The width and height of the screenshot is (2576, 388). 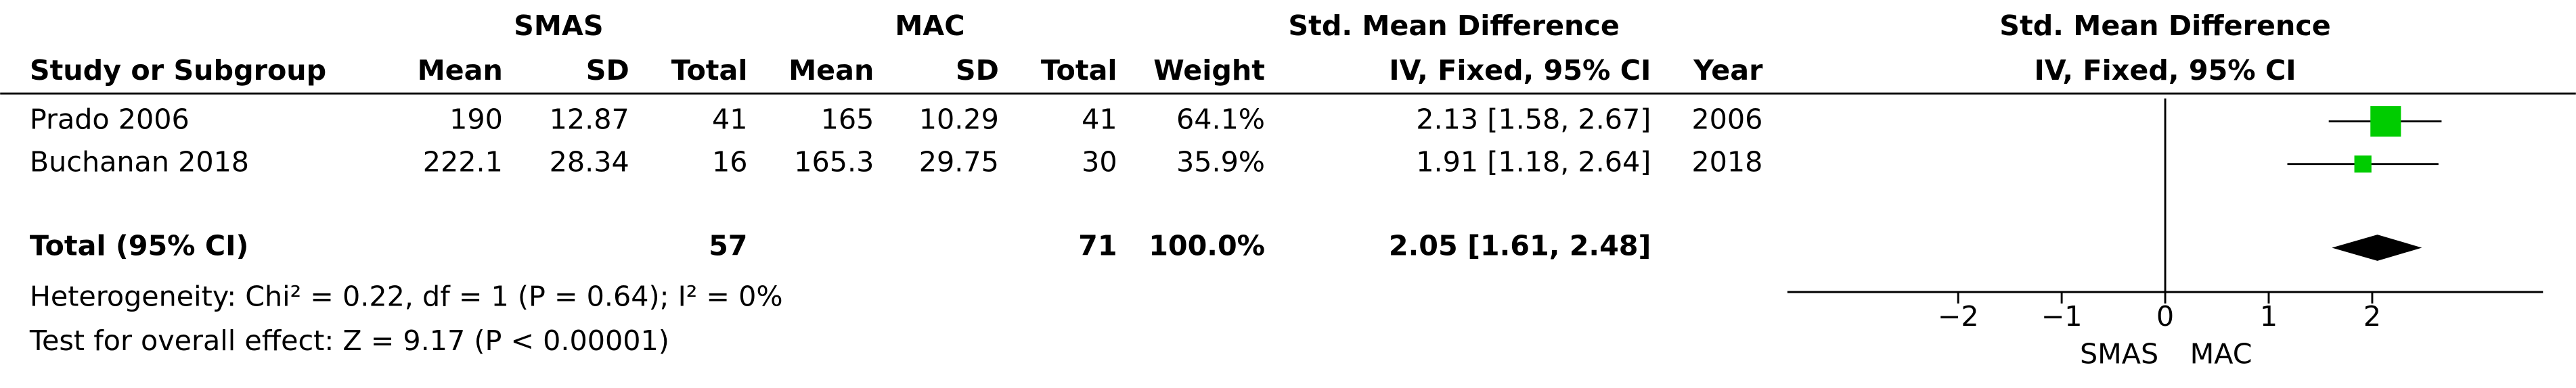 I want to click on x-tick-label: 0, so click(x=2165, y=317).